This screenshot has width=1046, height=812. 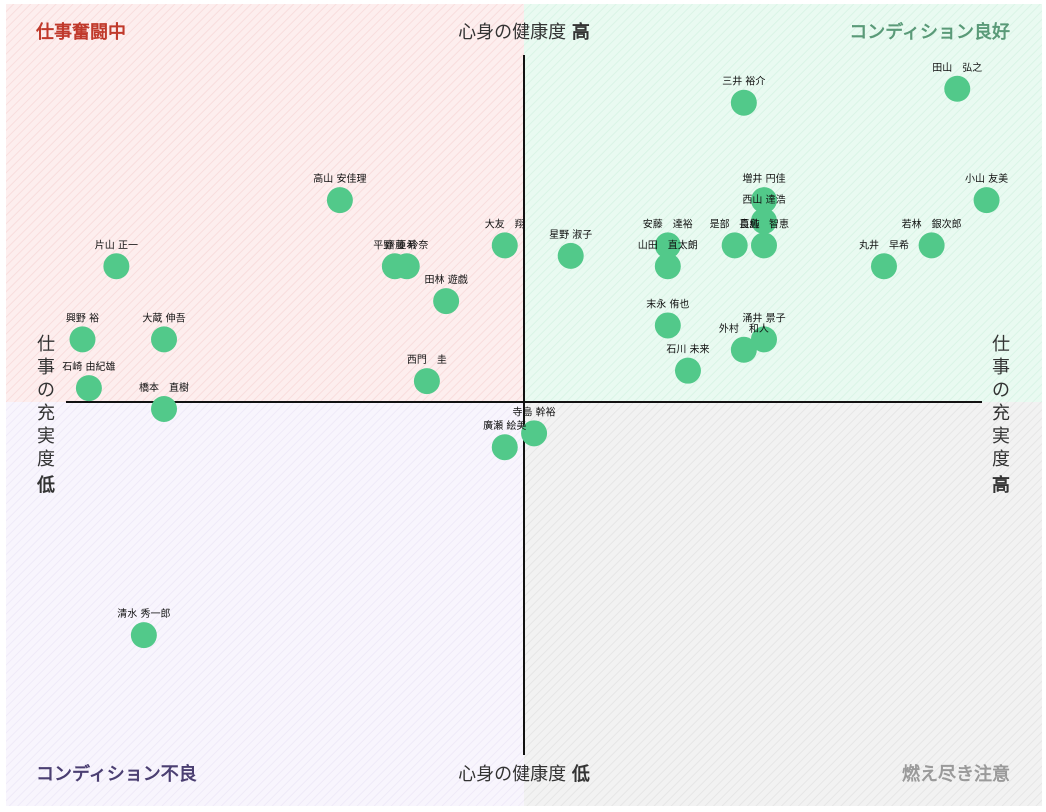 What do you see at coordinates (533, 411) in the screenshot?
I see `data-point-label: 寺島 幹裕` at bounding box center [533, 411].